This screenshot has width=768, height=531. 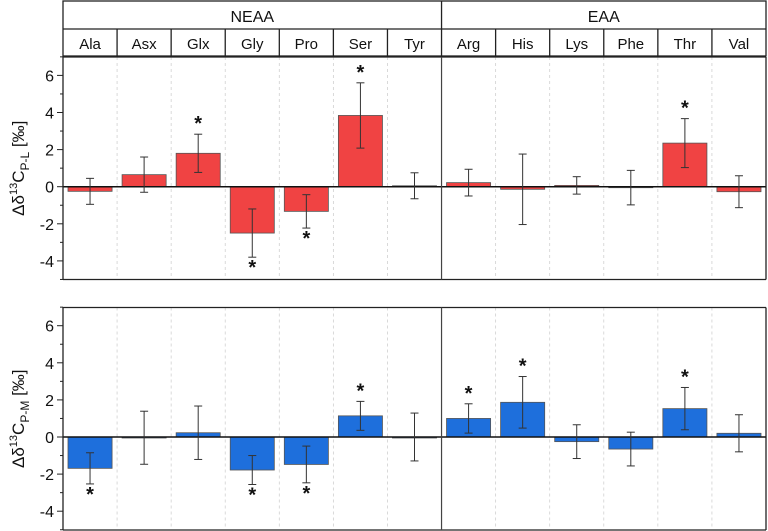 I want to click on y-axis-label: Δδ13CP-M [‰], so click(x=20, y=418).